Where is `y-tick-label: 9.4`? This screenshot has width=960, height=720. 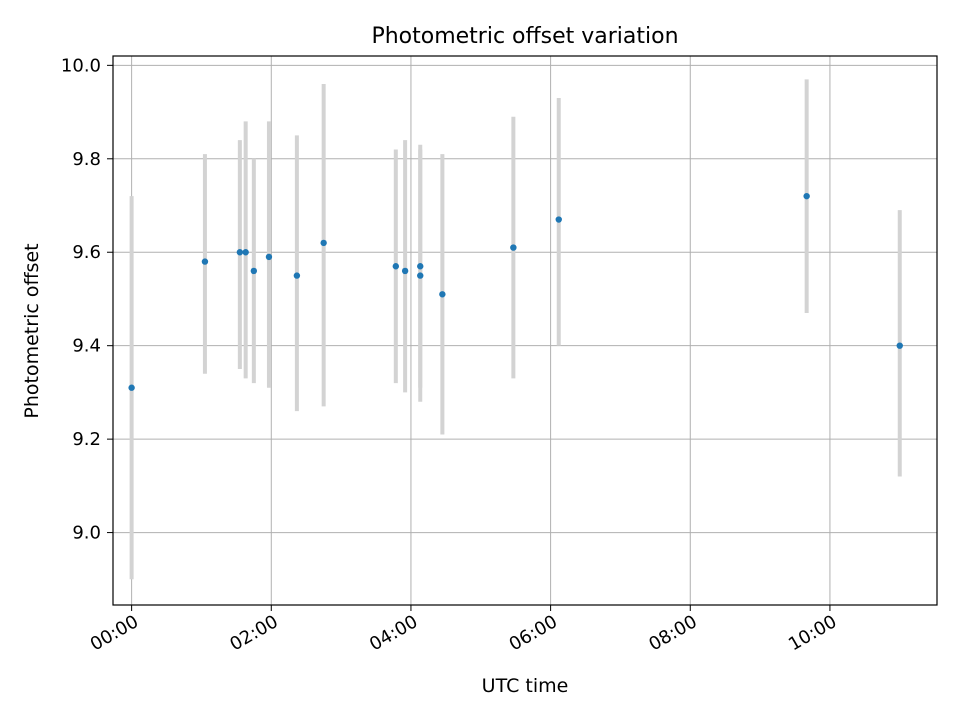
y-tick-label: 9.4 is located at coordinates (86, 346).